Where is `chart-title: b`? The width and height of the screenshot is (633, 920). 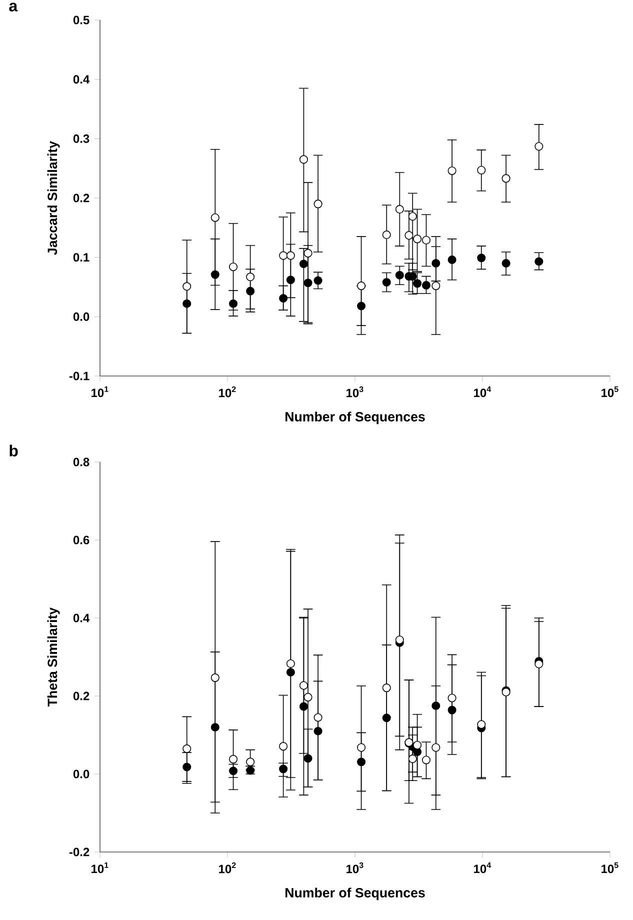 chart-title: b is located at coordinates (14, 450).